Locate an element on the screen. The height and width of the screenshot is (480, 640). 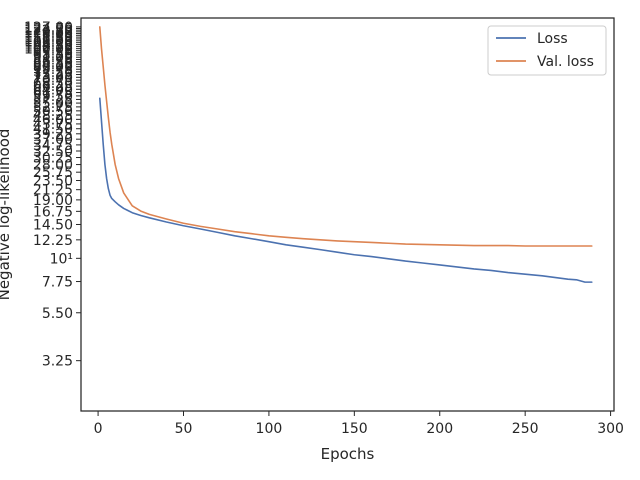
y-tick-label: 106.75 is located at coordinates (48, 44).